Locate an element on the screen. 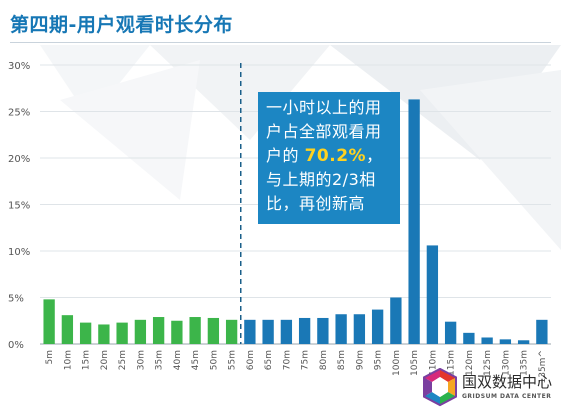  x-tick-label: 75m is located at coordinates (306, 360).